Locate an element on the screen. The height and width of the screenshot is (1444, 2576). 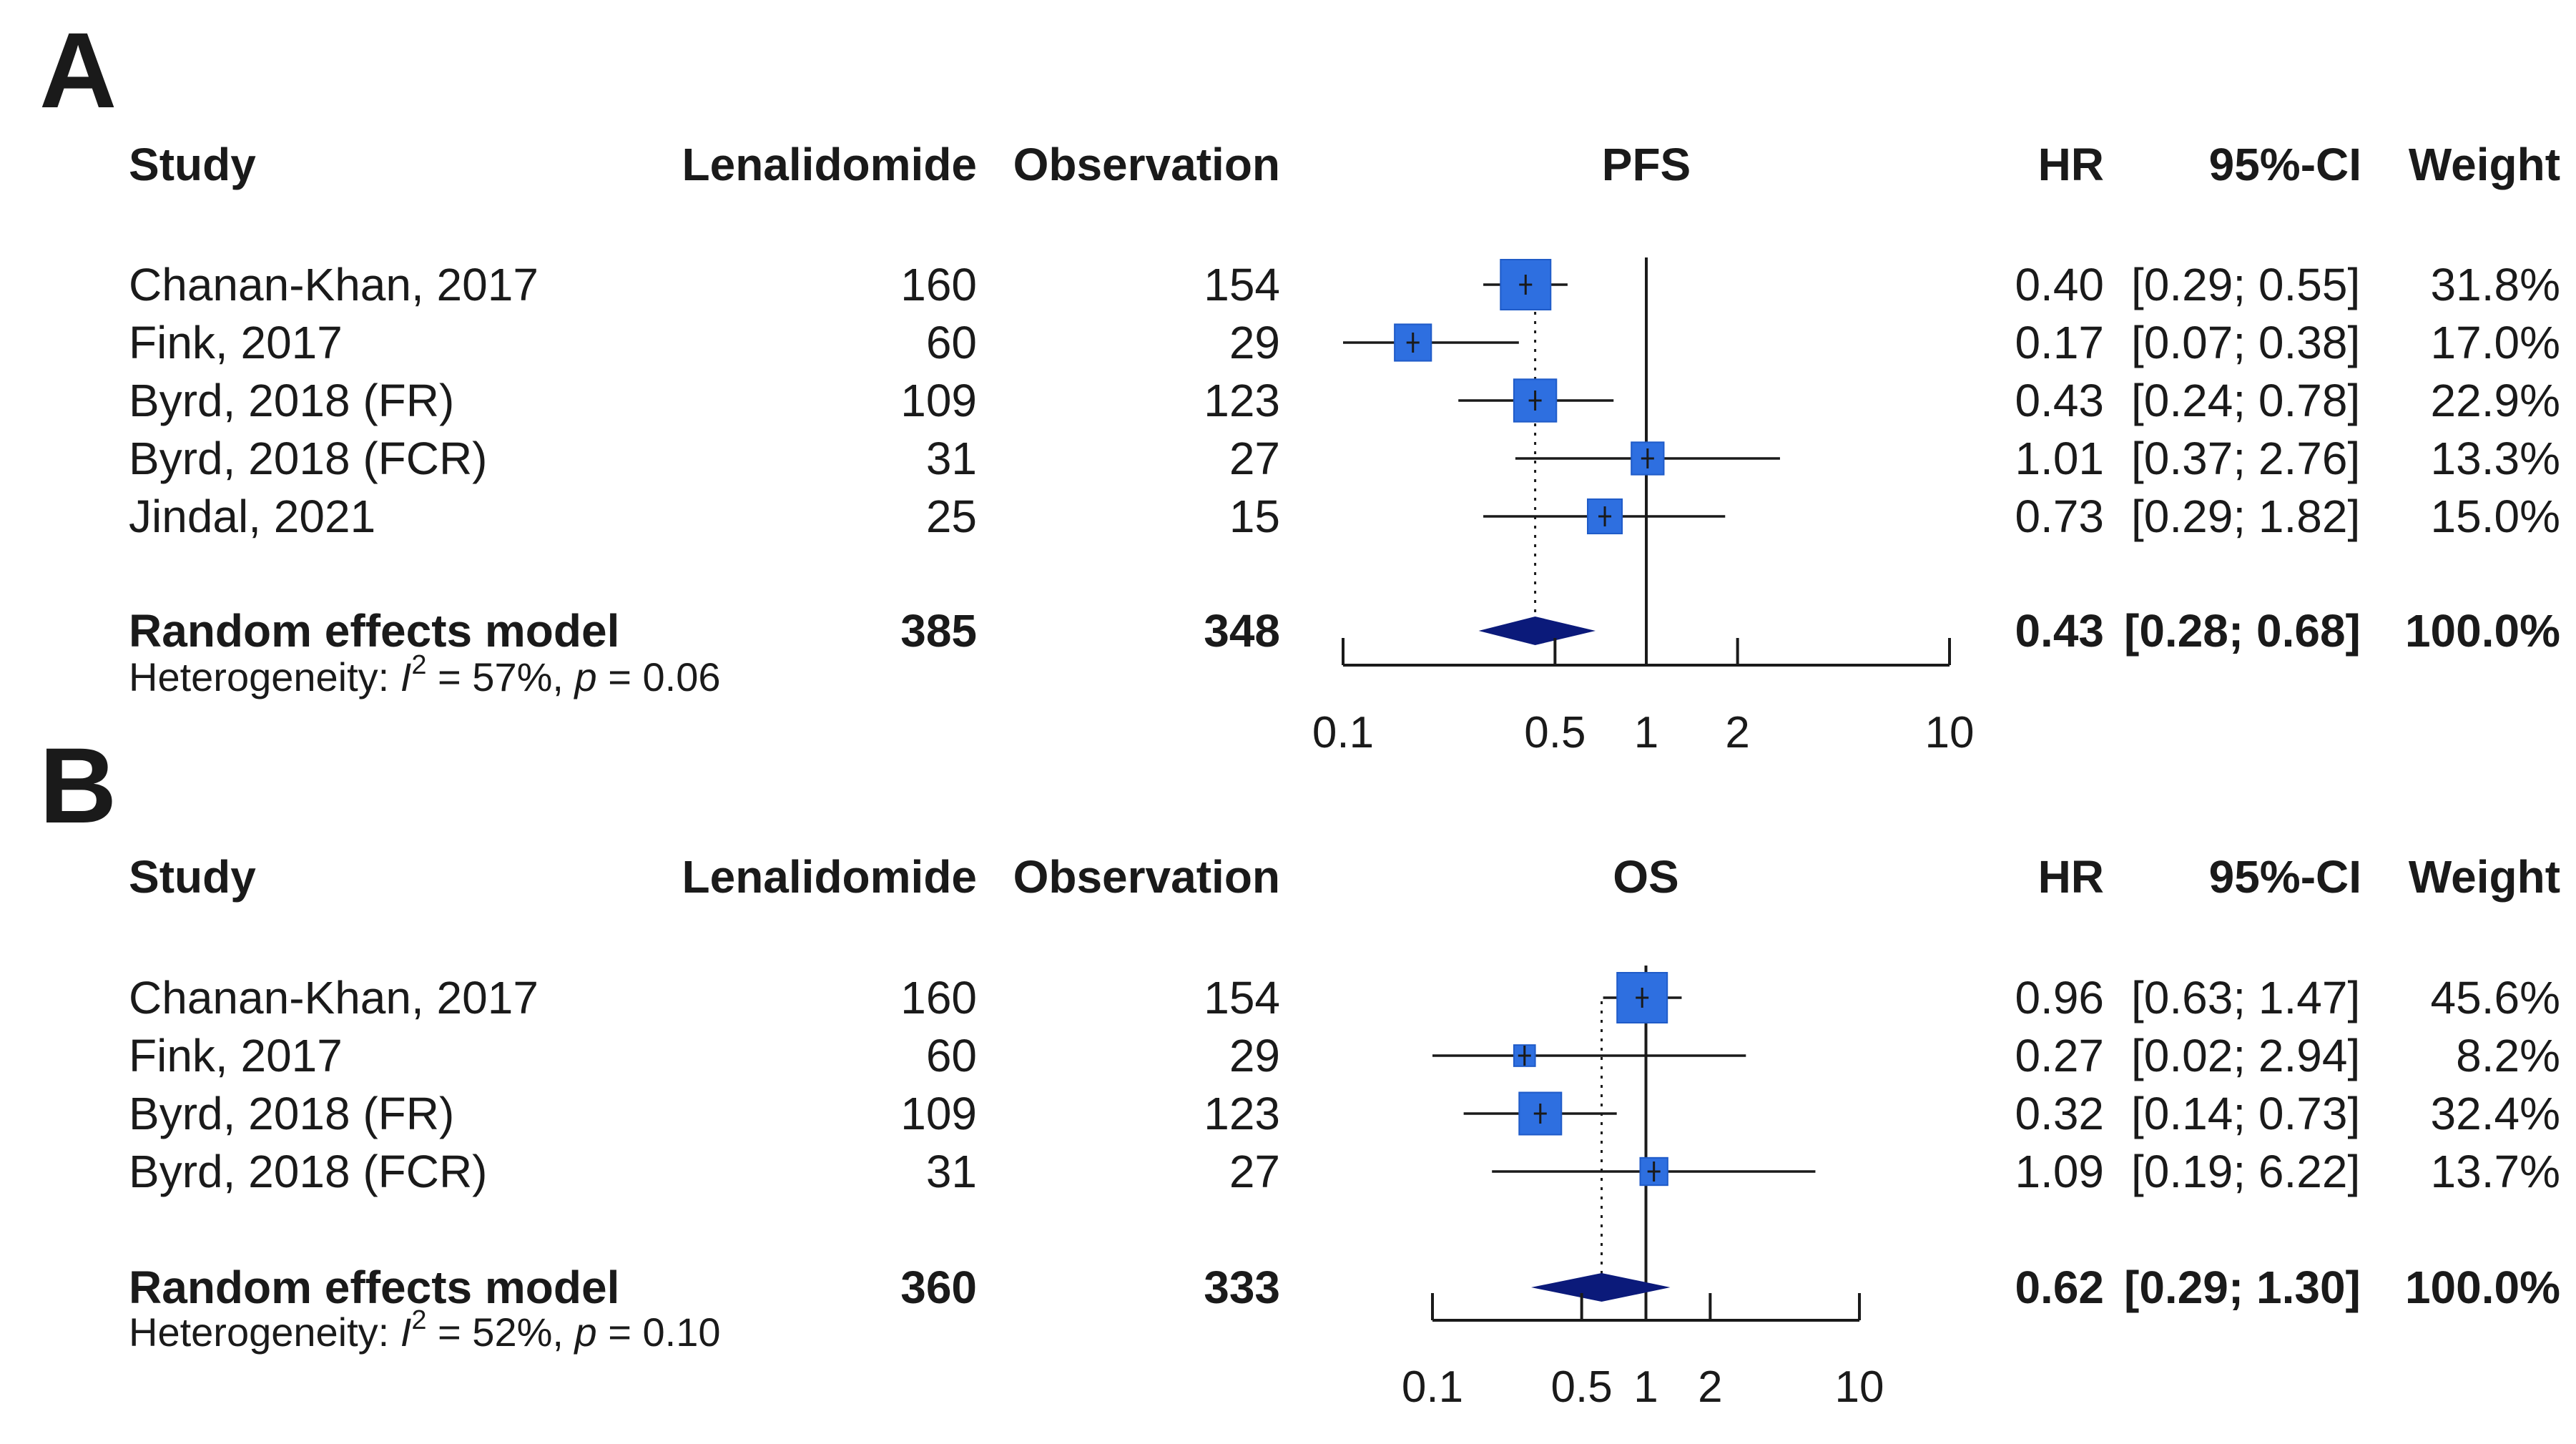
p-value: = 0.10 is located at coordinates (659, 1332).